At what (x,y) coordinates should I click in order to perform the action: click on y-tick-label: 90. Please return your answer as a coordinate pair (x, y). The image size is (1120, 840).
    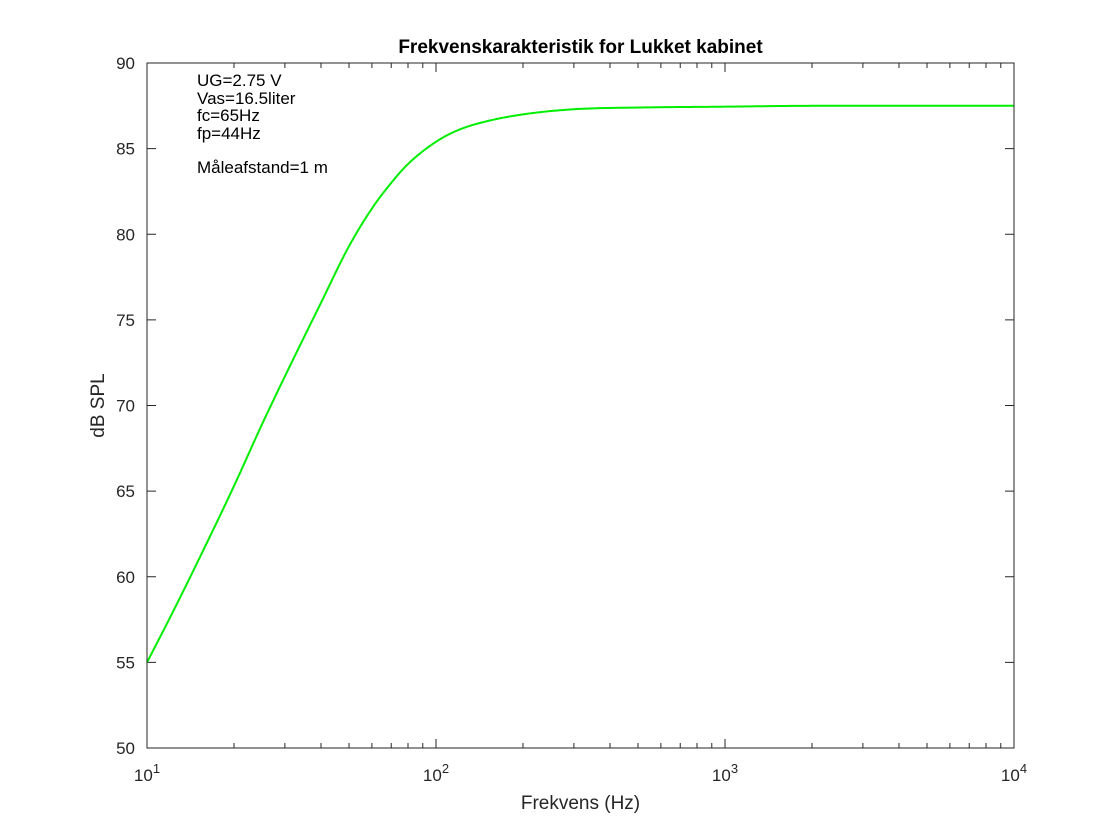
    Looking at the image, I should click on (125, 63).